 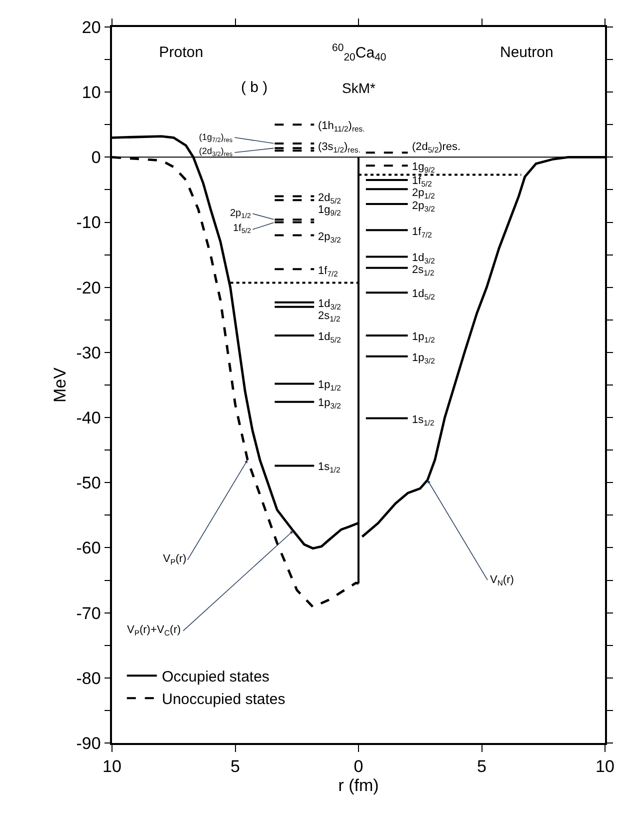 I want to click on annotation: V$_{N}$(r), so click(x=502, y=581).